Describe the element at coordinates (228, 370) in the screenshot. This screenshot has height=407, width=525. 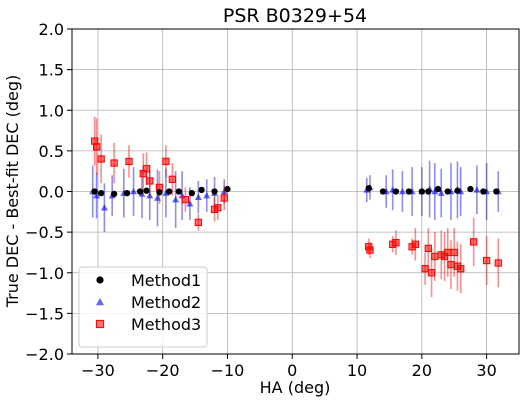
I see `x-tick-label: −10` at that location.